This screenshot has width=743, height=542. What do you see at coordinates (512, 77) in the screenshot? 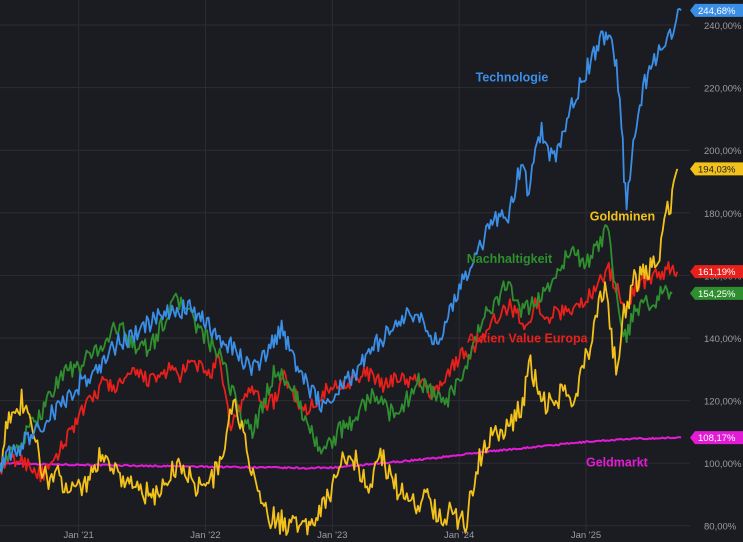
I see `annotation-technologie: Technologie` at bounding box center [512, 77].